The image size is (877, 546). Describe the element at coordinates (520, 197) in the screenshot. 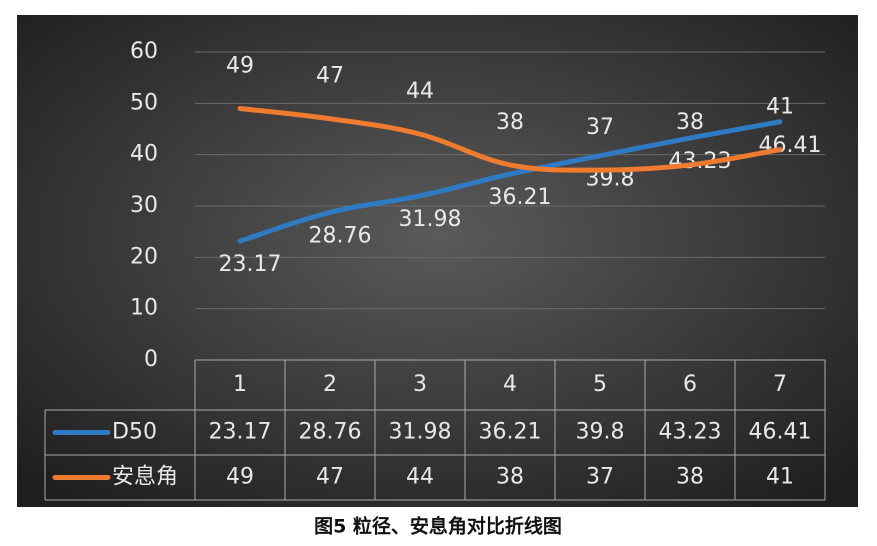

I see `data-label: 36.21` at that location.